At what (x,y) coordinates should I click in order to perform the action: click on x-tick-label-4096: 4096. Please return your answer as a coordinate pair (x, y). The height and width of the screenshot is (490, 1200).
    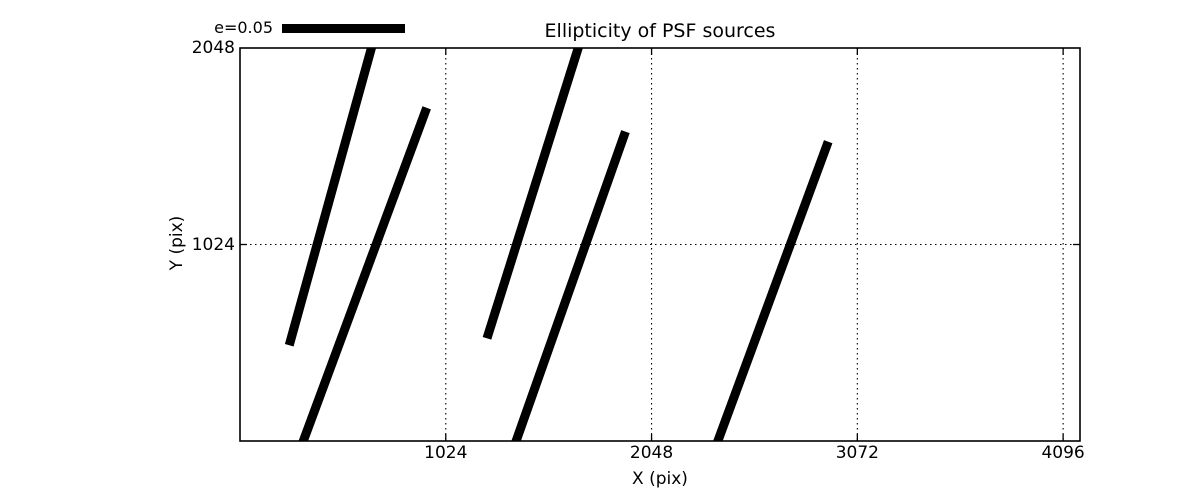
    Looking at the image, I should click on (1063, 453).